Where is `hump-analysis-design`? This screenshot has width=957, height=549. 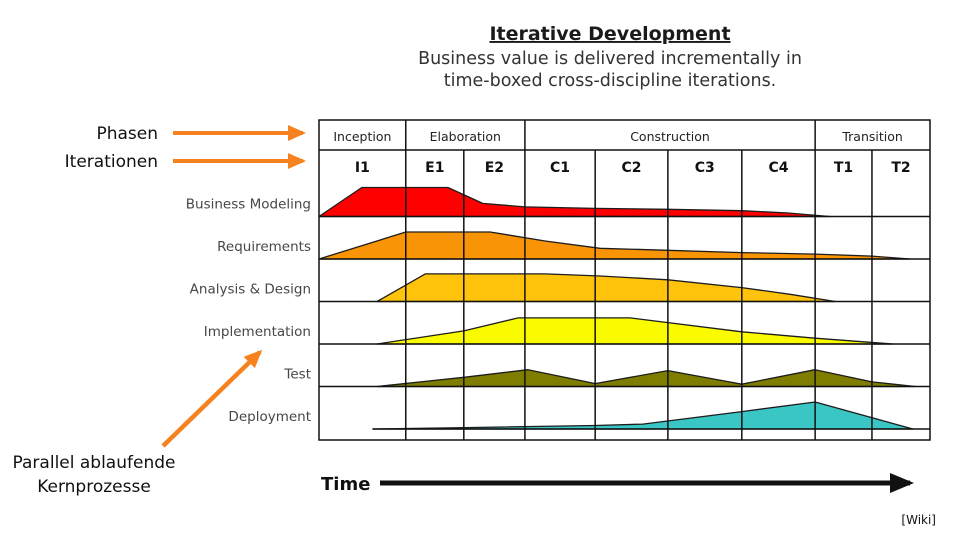 hump-analysis-design is located at coordinates (606, 288).